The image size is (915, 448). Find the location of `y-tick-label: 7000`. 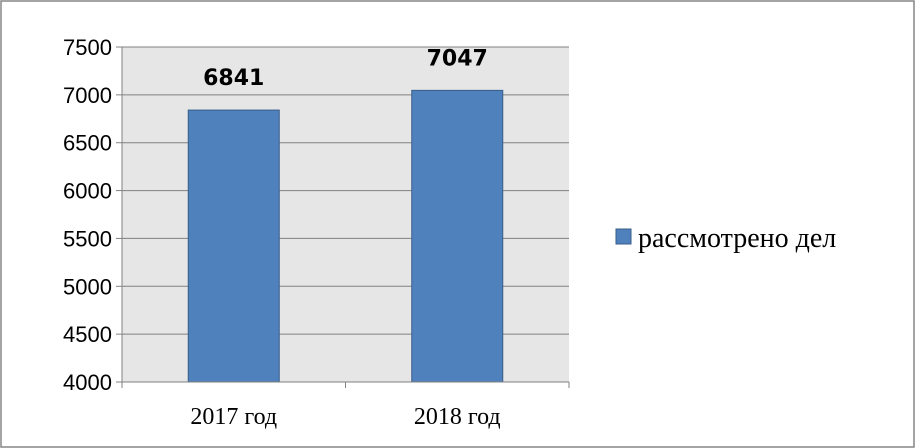

y-tick-label: 7000 is located at coordinates (87, 95).